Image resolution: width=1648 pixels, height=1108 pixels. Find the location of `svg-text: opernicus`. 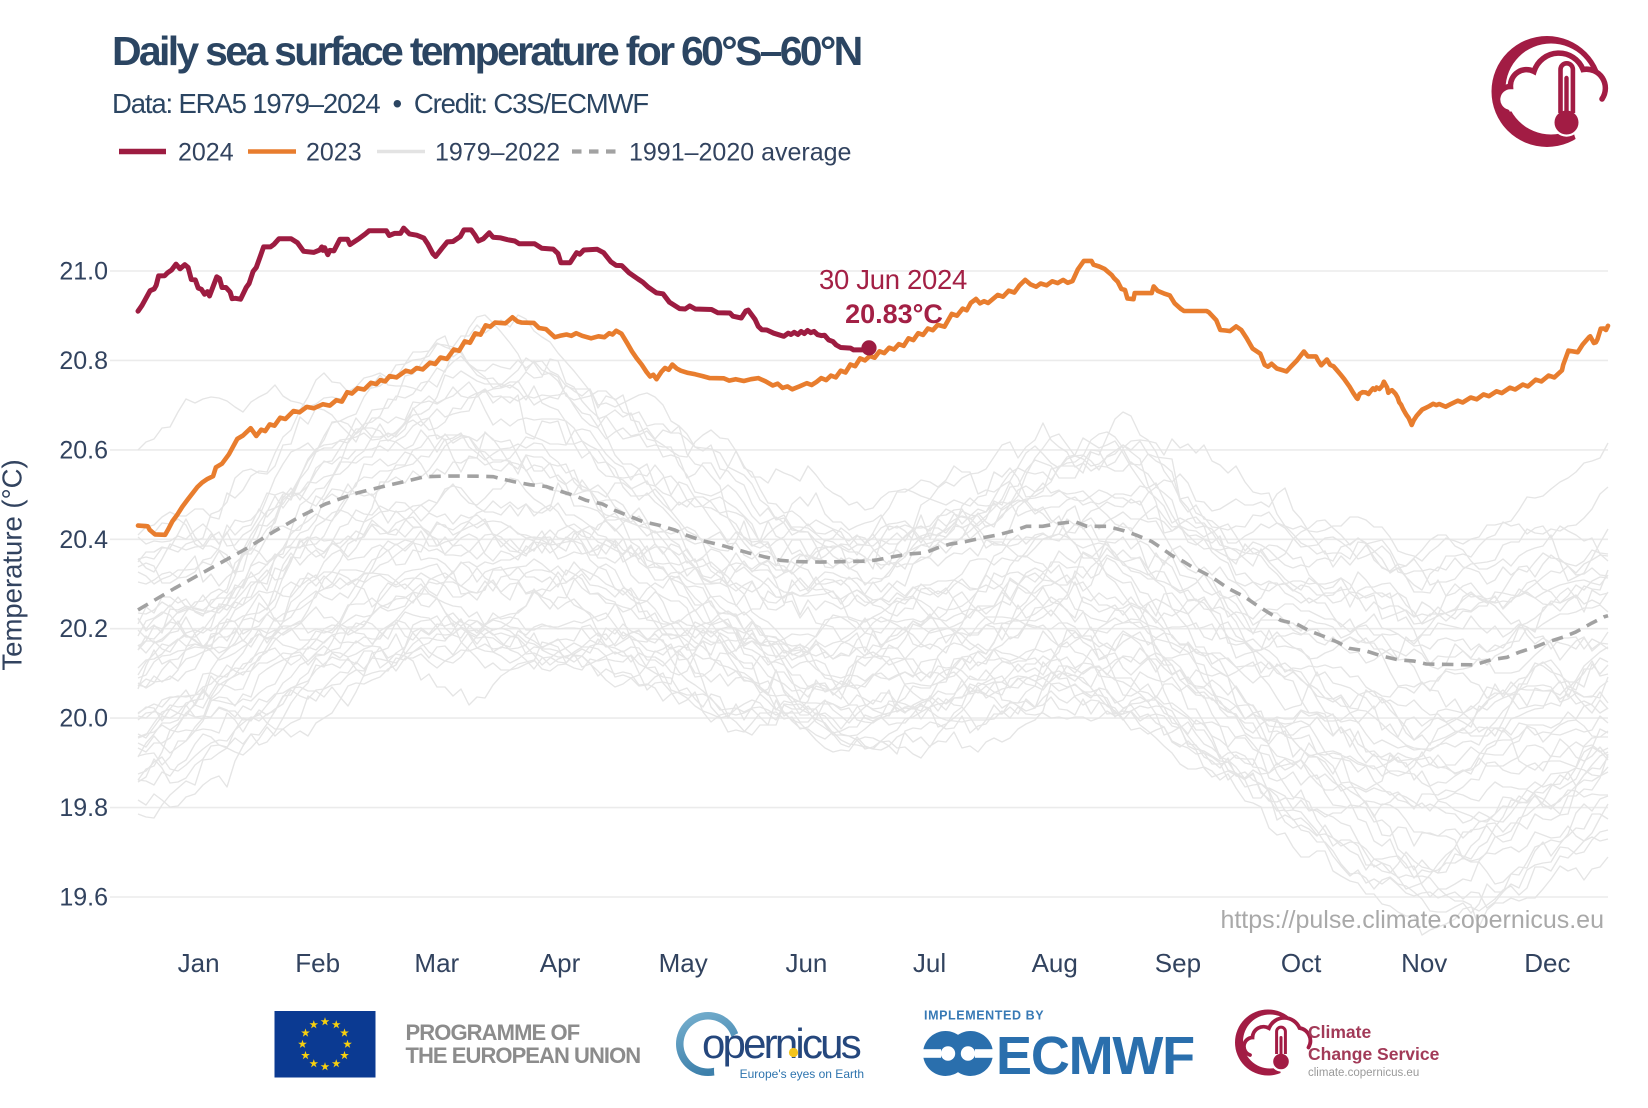

svg-text: opernicus is located at coordinates (781, 1043).